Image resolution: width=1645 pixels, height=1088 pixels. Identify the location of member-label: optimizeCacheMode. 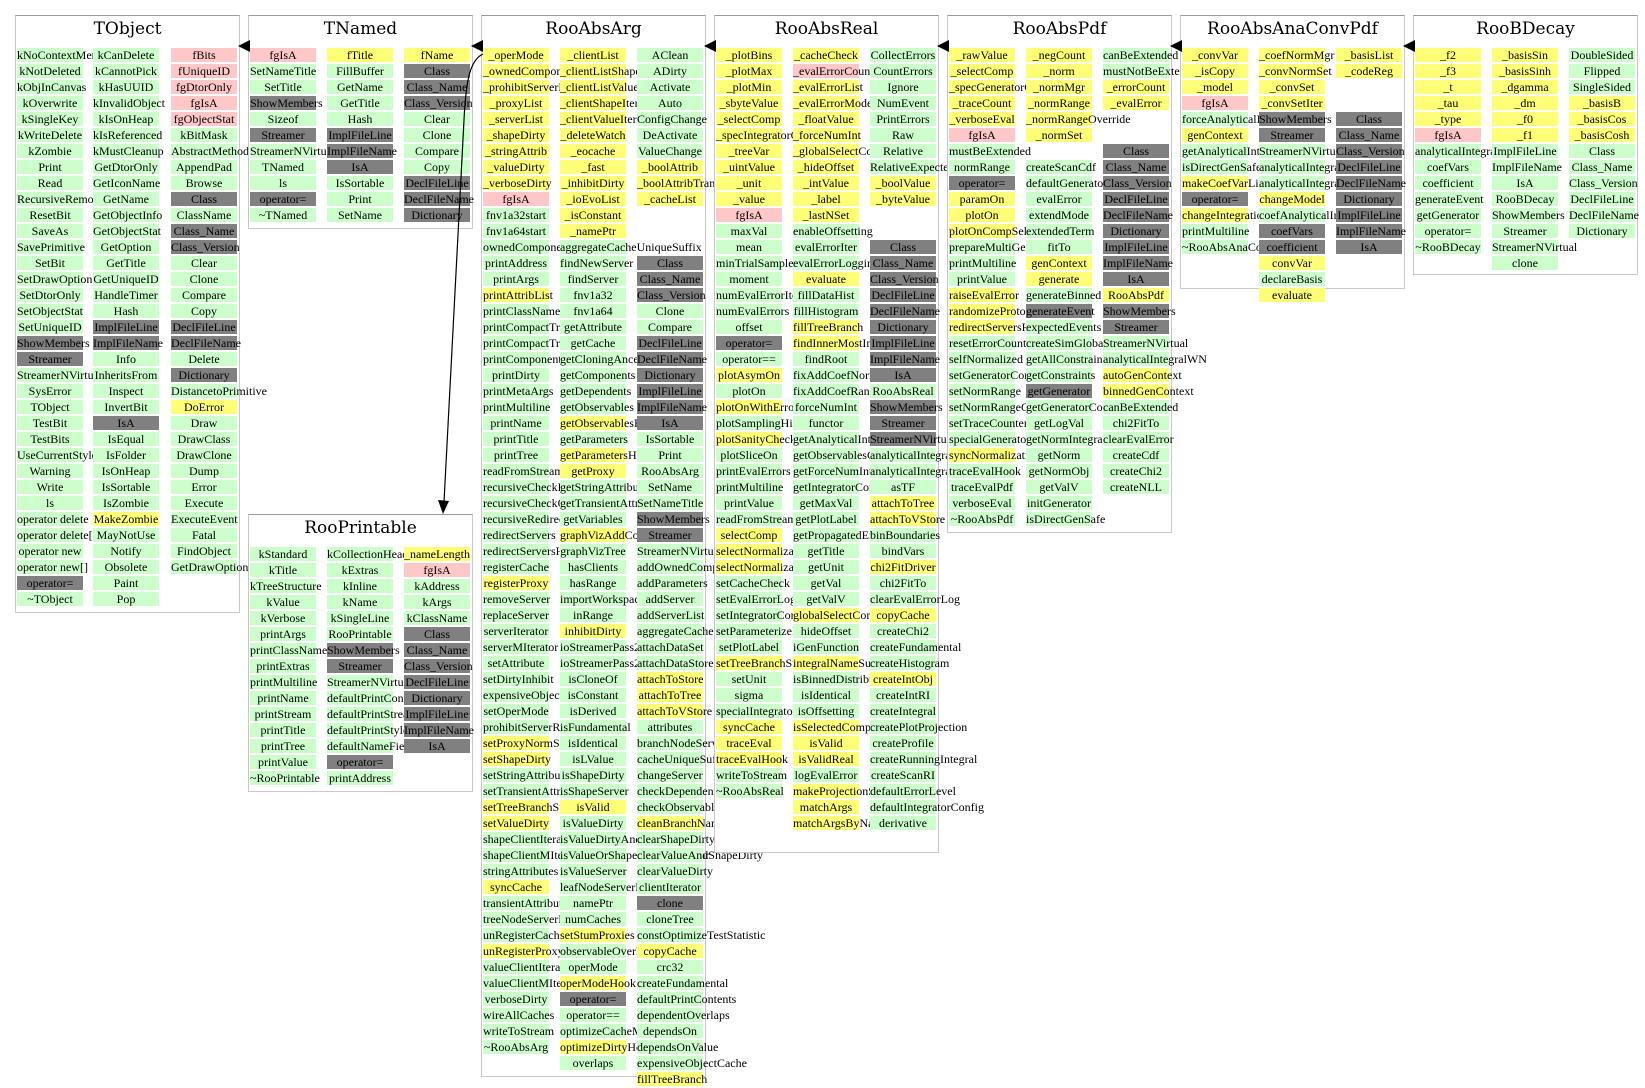
(610, 1031).